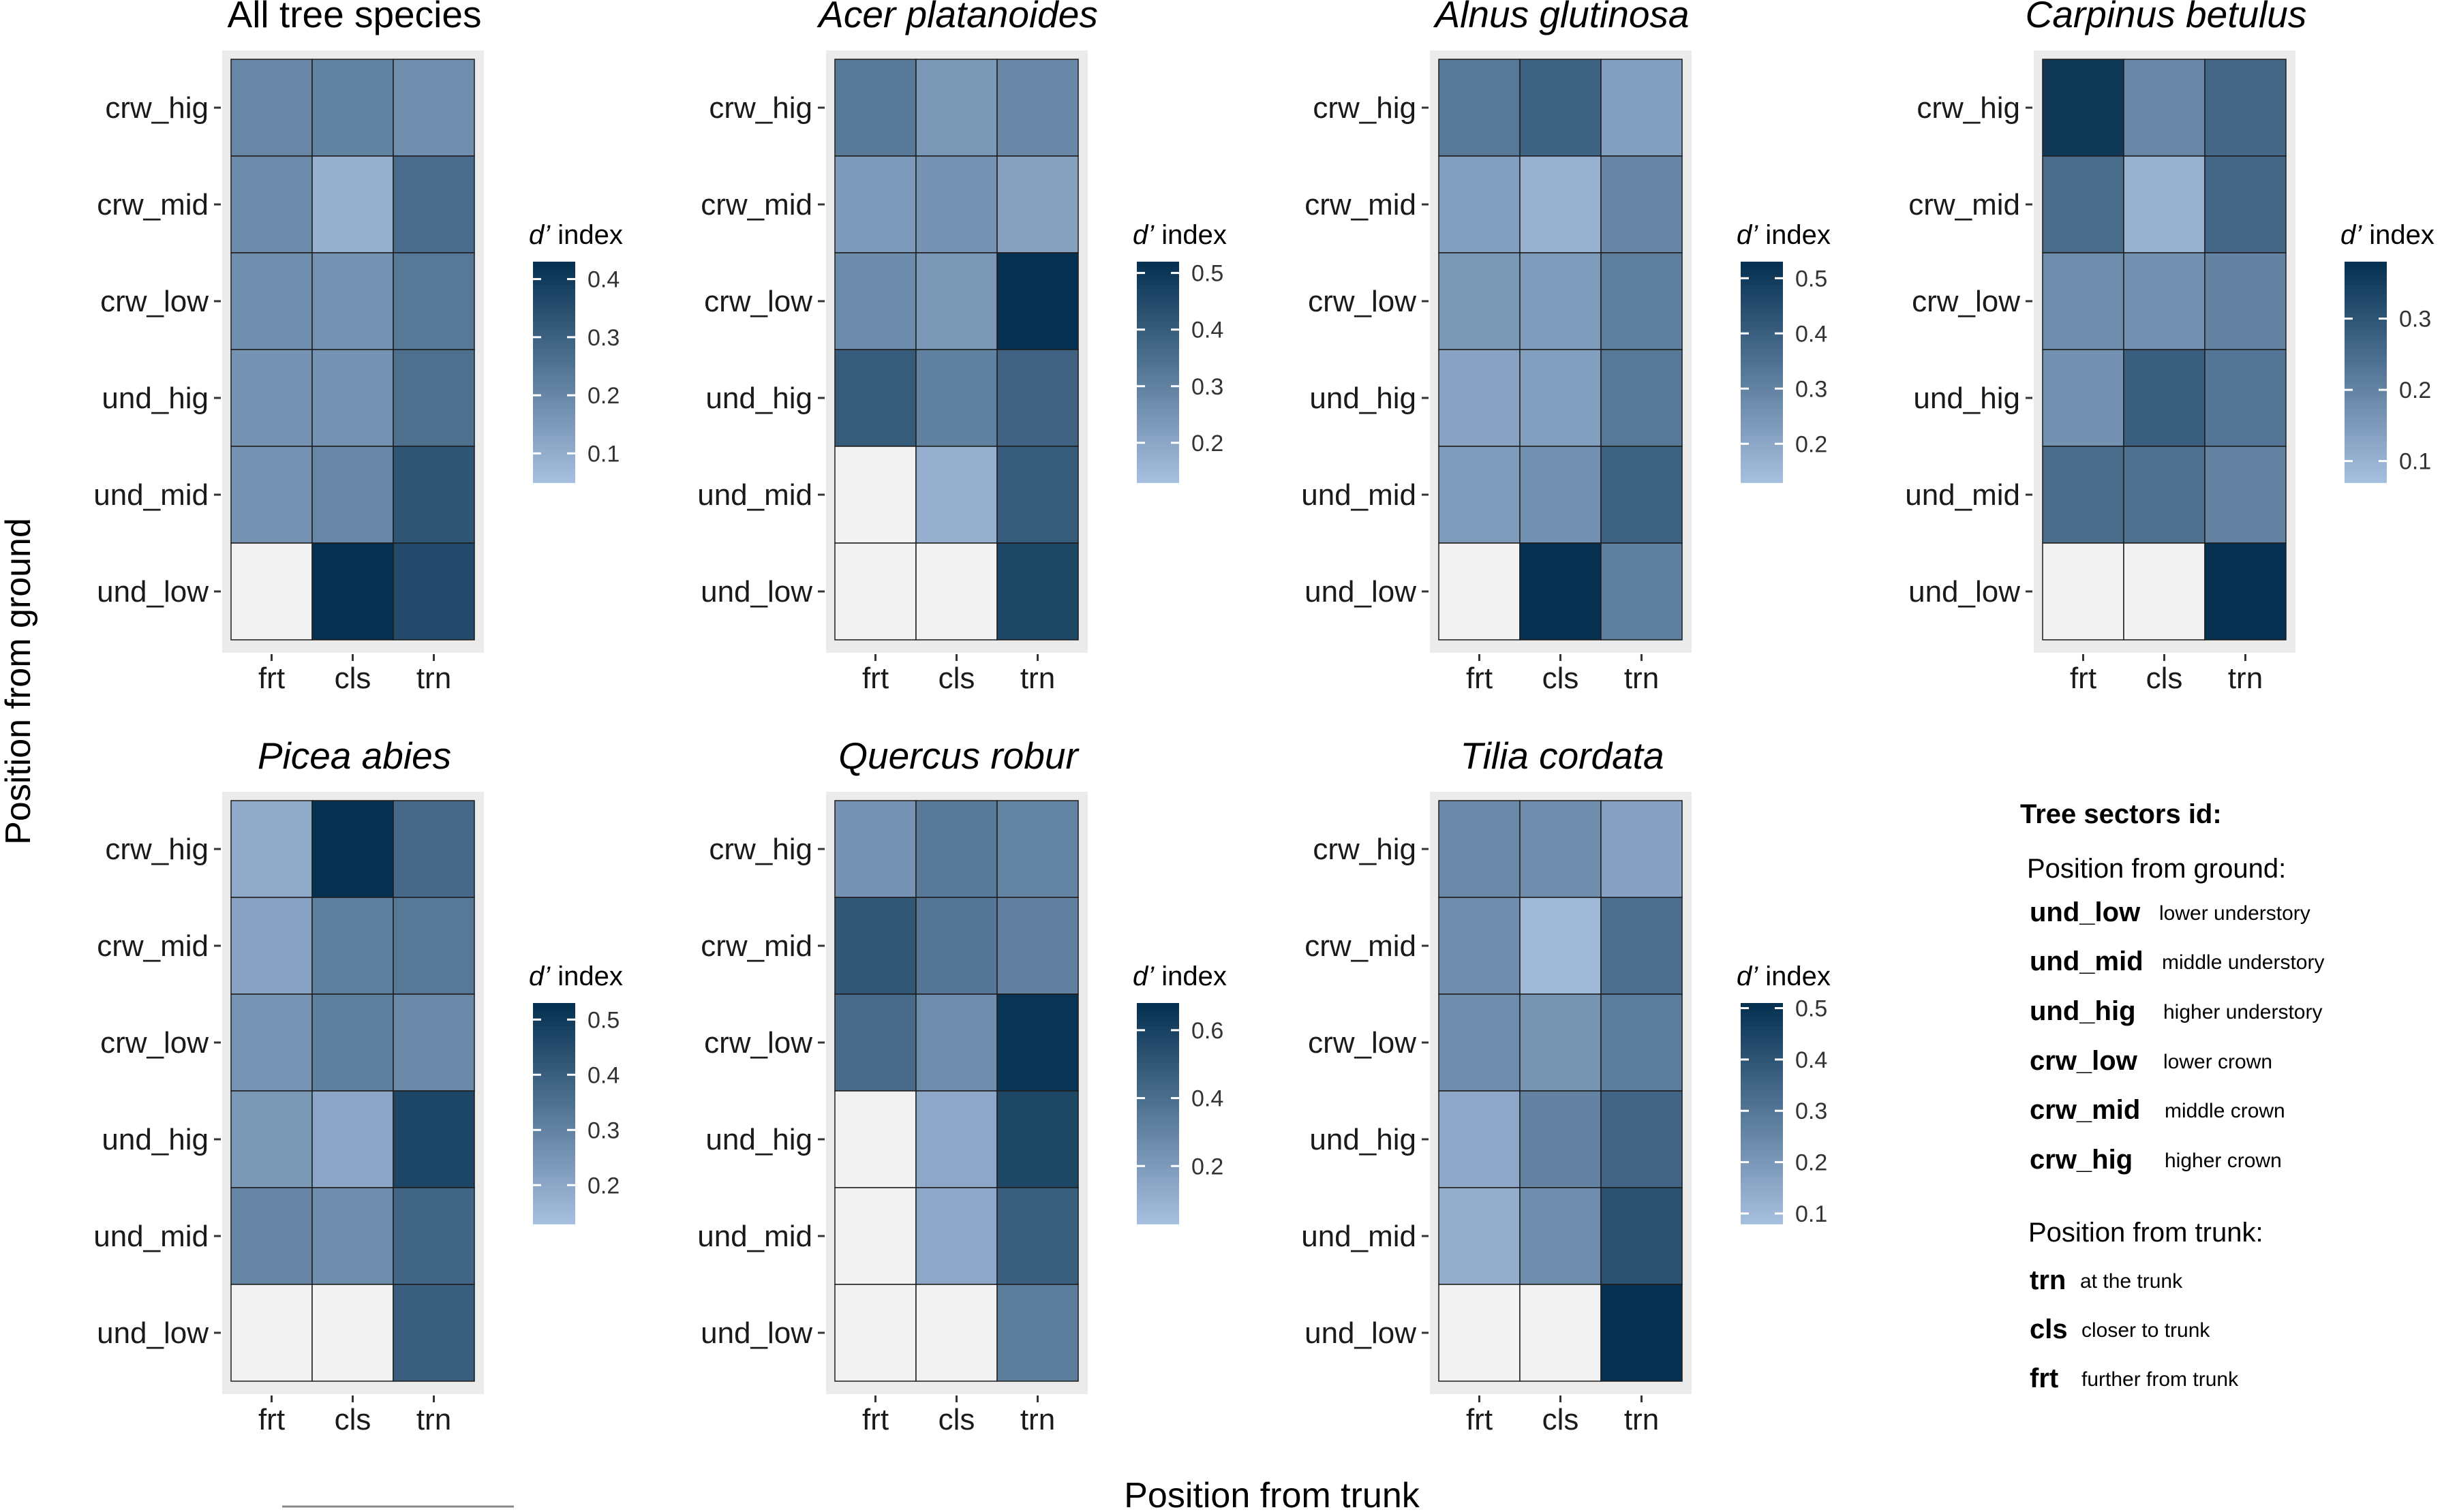 The height and width of the screenshot is (1512, 2442). What do you see at coordinates (586, 976) in the screenshot?
I see `legend-title-rest: index` at bounding box center [586, 976].